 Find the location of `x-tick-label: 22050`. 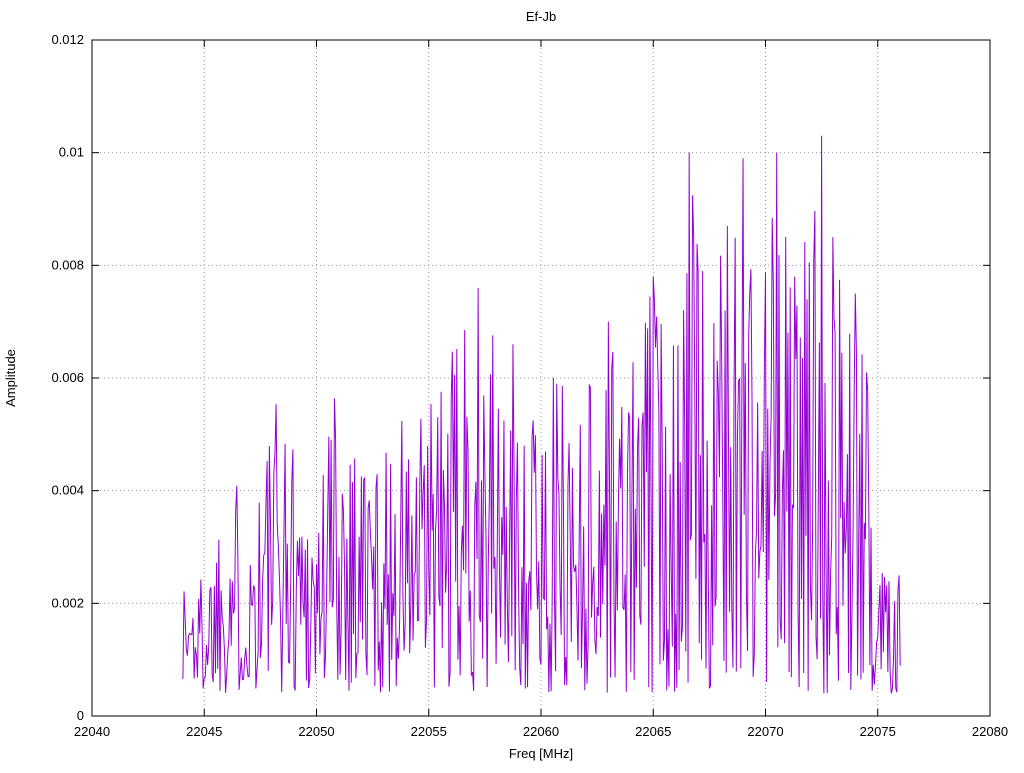

x-tick-label: 22050 is located at coordinates (316, 731).